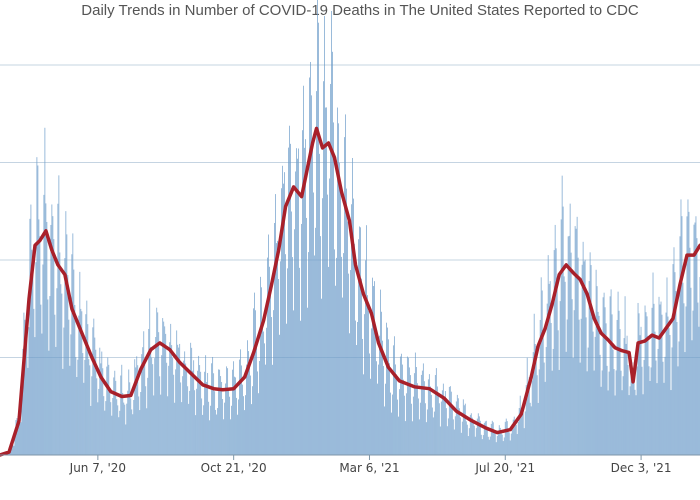 This screenshot has width=700, height=500. Describe the element at coordinates (97, 468) in the screenshot. I see `x-tick-label: Jun 7, '20` at that location.